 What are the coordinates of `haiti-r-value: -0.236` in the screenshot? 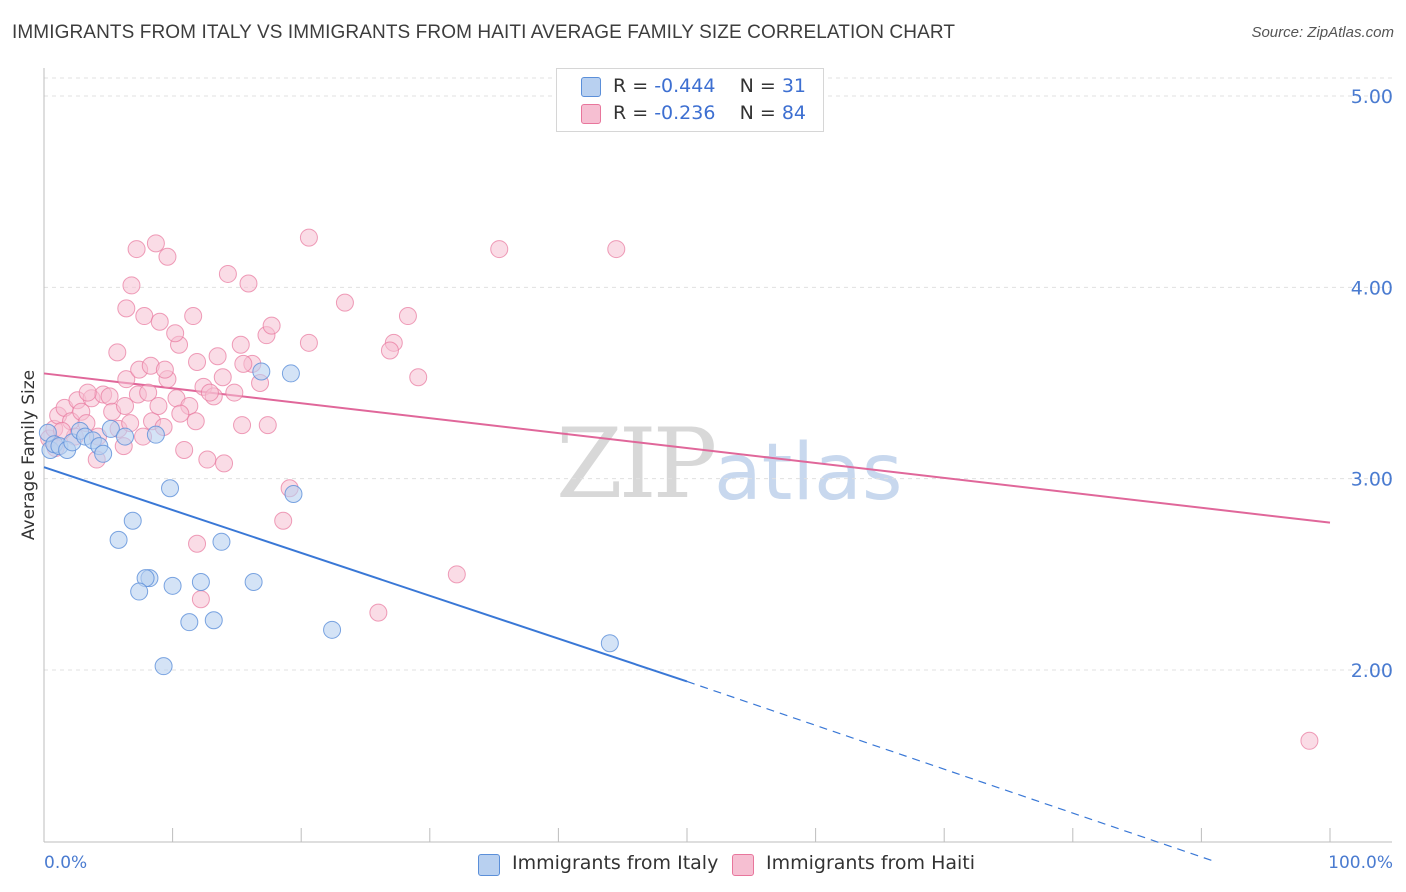 It's located at (685, 113).